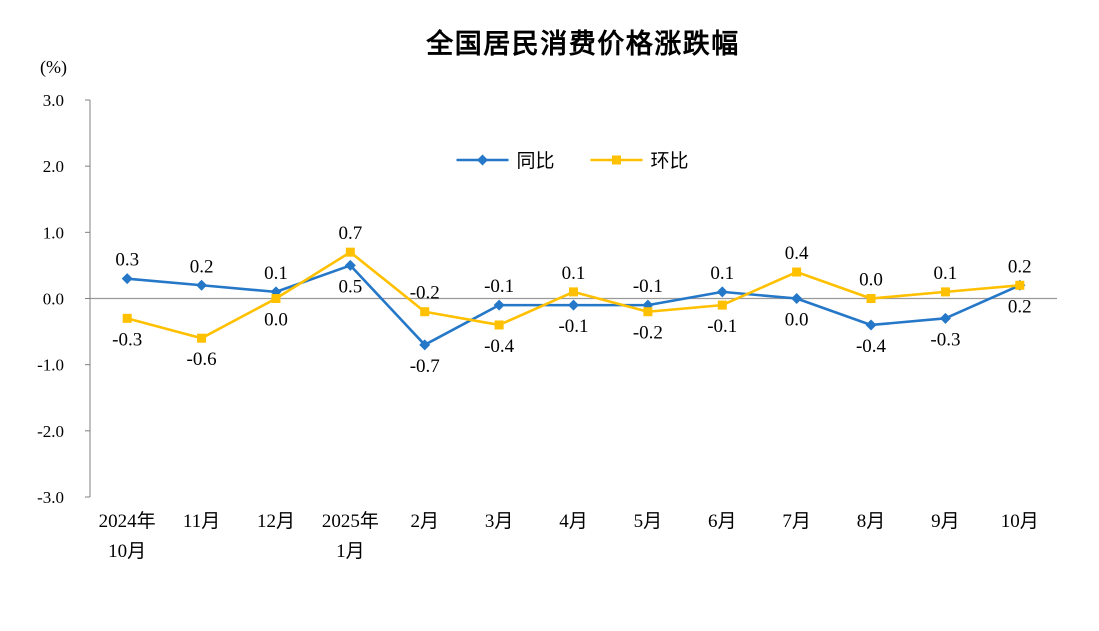 The image size is (1099, 631). Describe the element at coordinates (616, 160) in the screenshot. I see `legend-square-marker` at that location.